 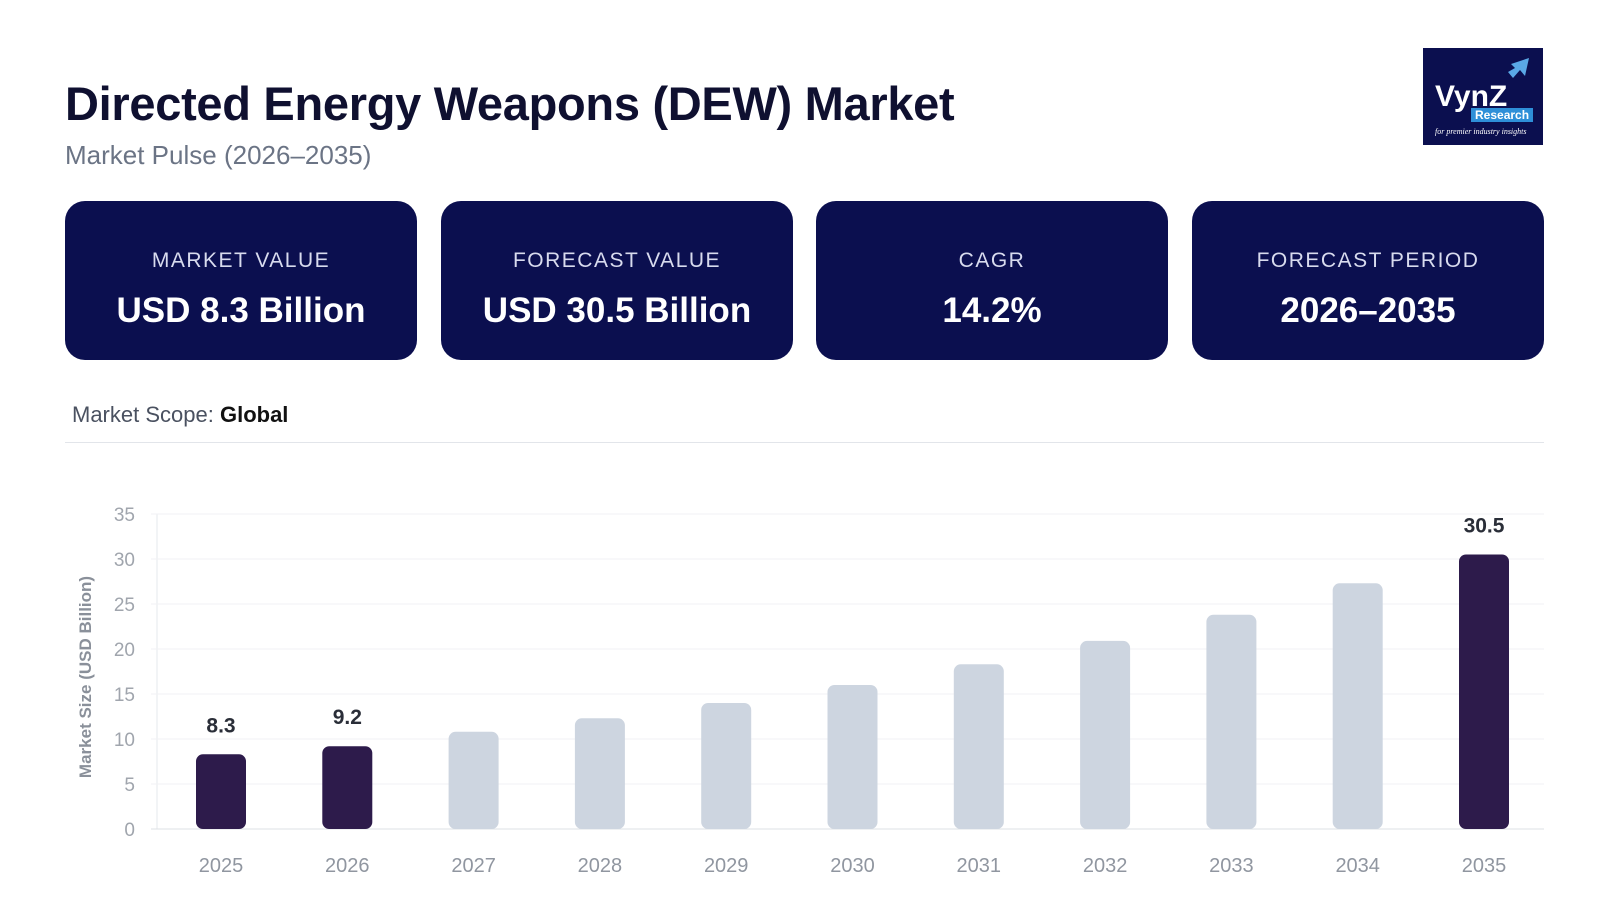 What do you see at coordinates (617, 260) in the screenshot?
I see `card-label: FORECAST VALUE` at bounding box center [617, 260].